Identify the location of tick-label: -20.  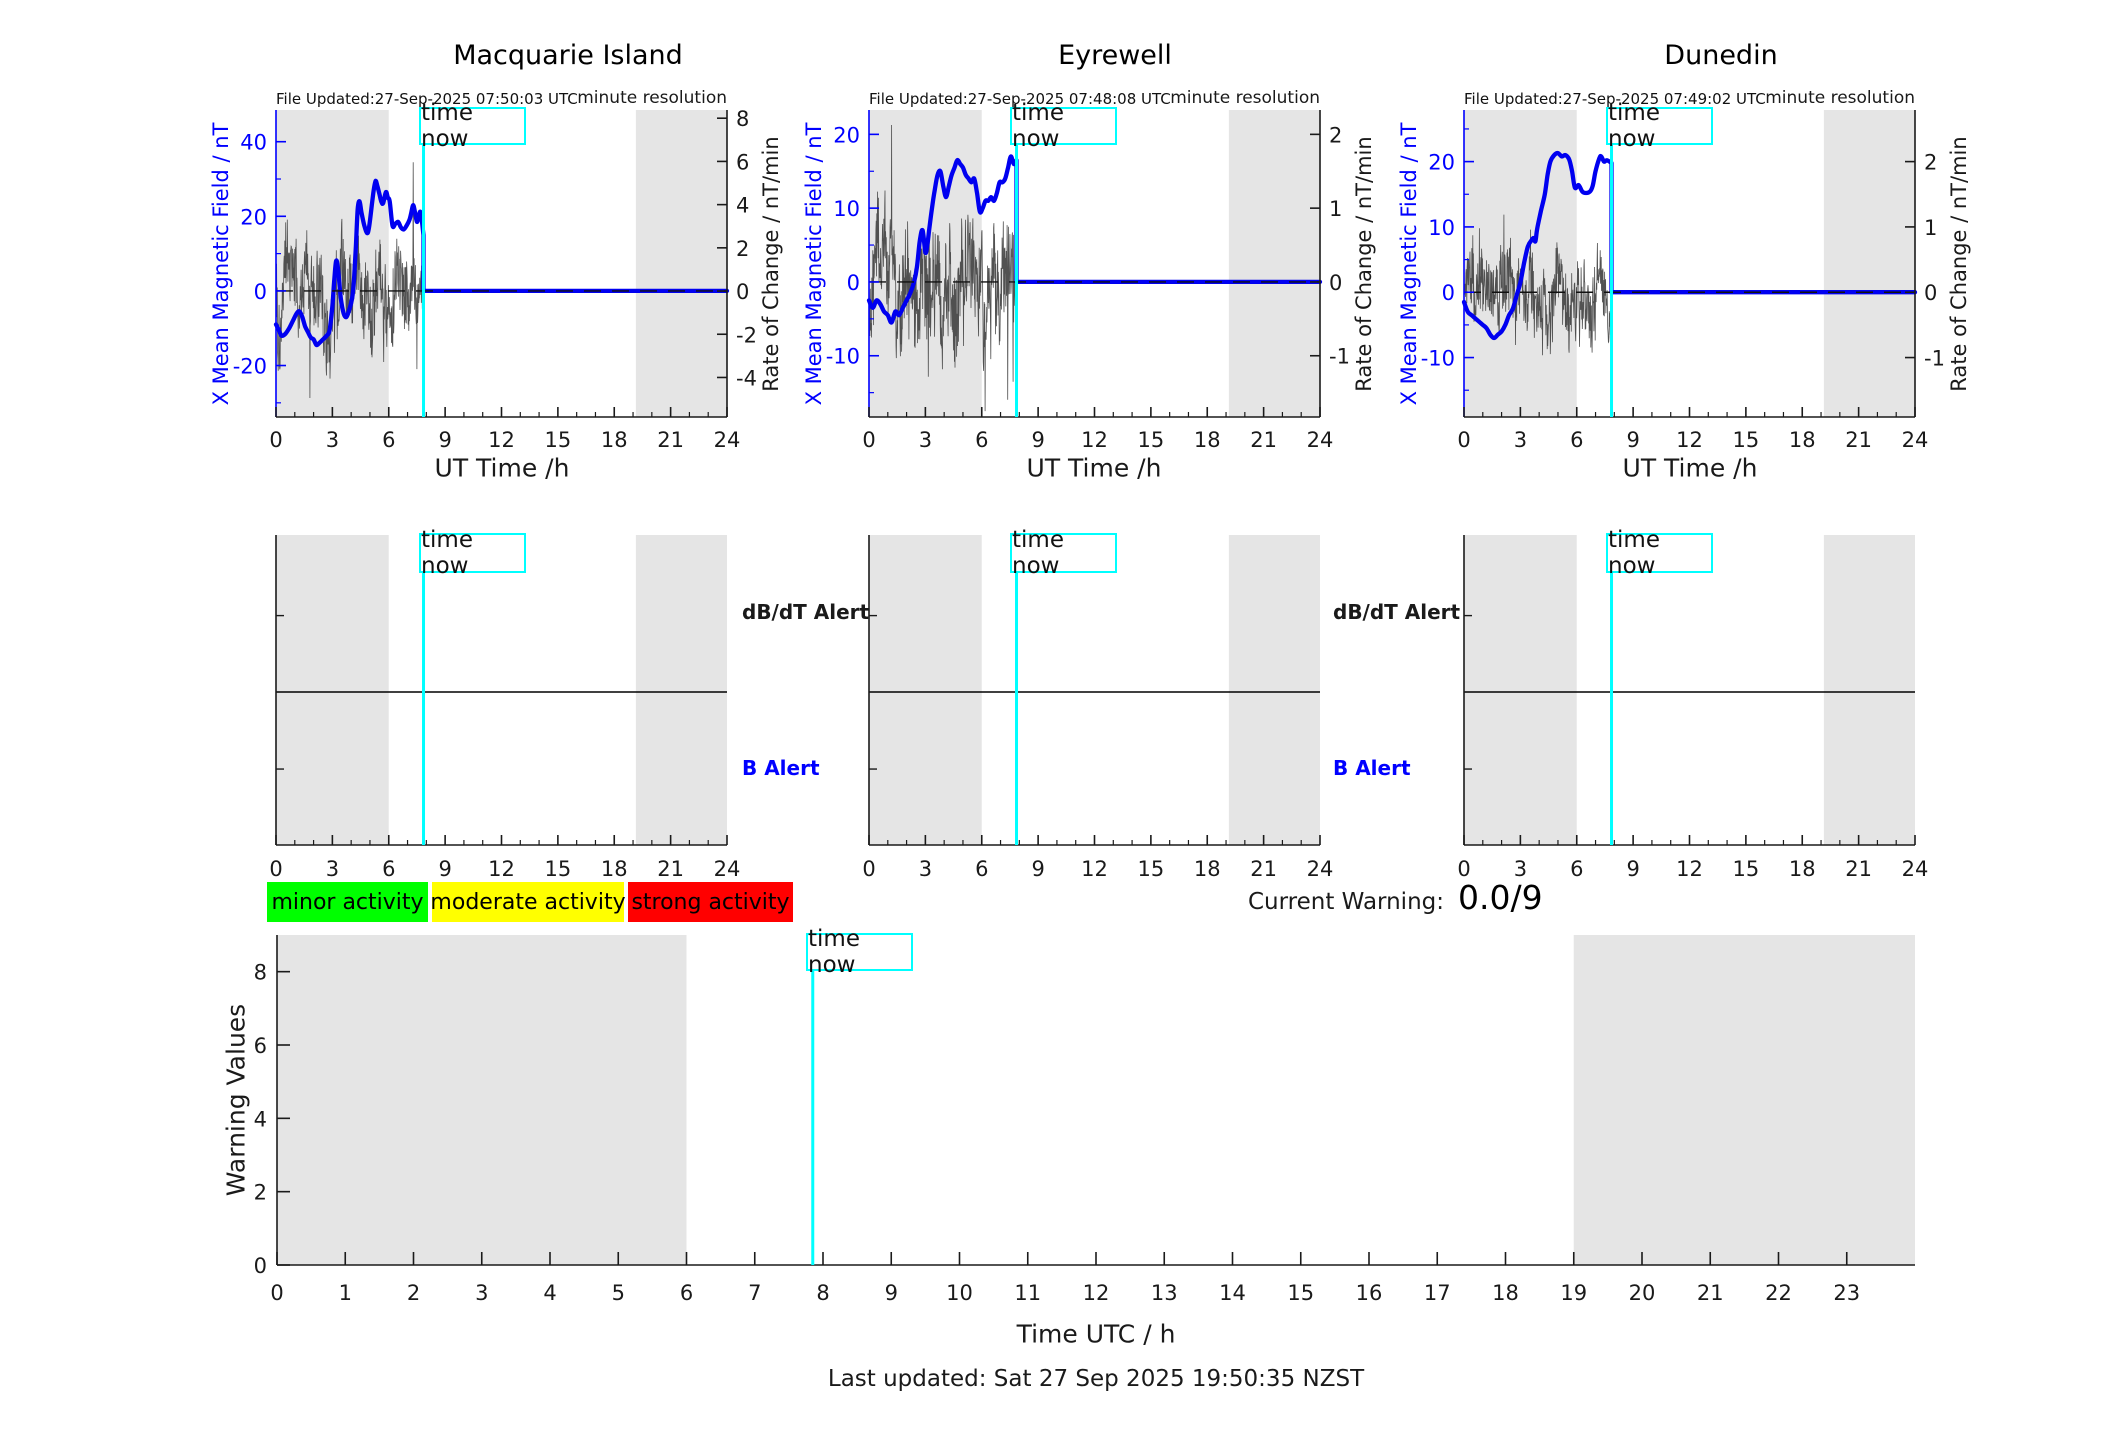
(250, 367).